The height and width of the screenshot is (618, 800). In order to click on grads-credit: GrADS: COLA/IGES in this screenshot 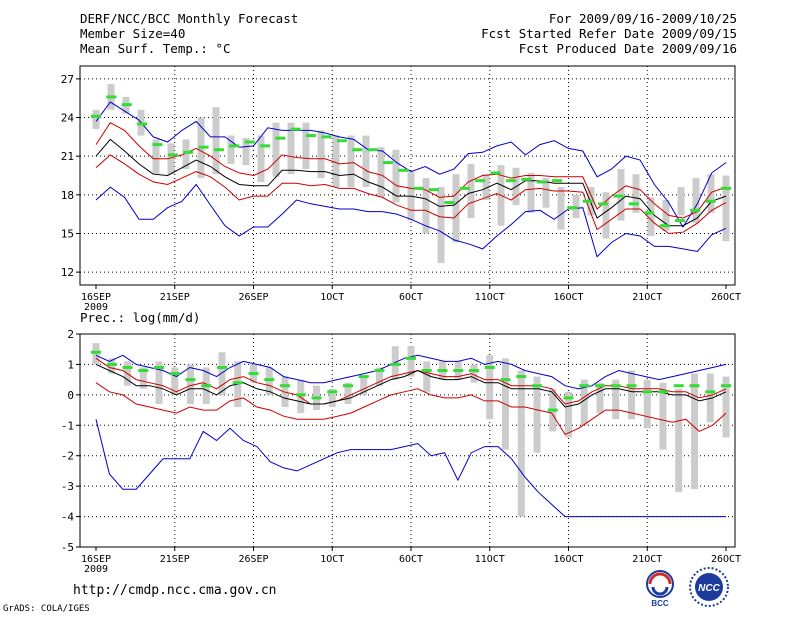, I will do `click(46, 609)`.